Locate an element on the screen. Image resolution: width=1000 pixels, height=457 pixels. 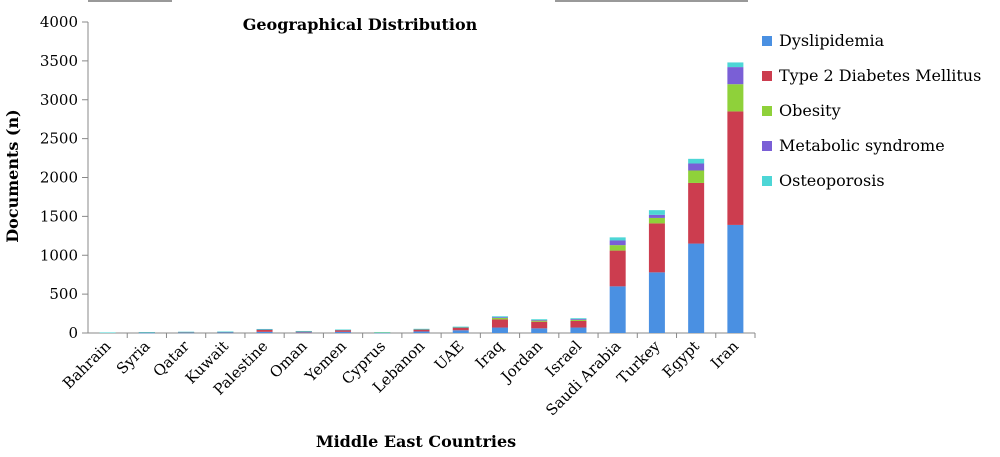
y-axis: 0 500 1000 1500 2000 2500 3000 3500 4000 is located at coordinates (64, 177).